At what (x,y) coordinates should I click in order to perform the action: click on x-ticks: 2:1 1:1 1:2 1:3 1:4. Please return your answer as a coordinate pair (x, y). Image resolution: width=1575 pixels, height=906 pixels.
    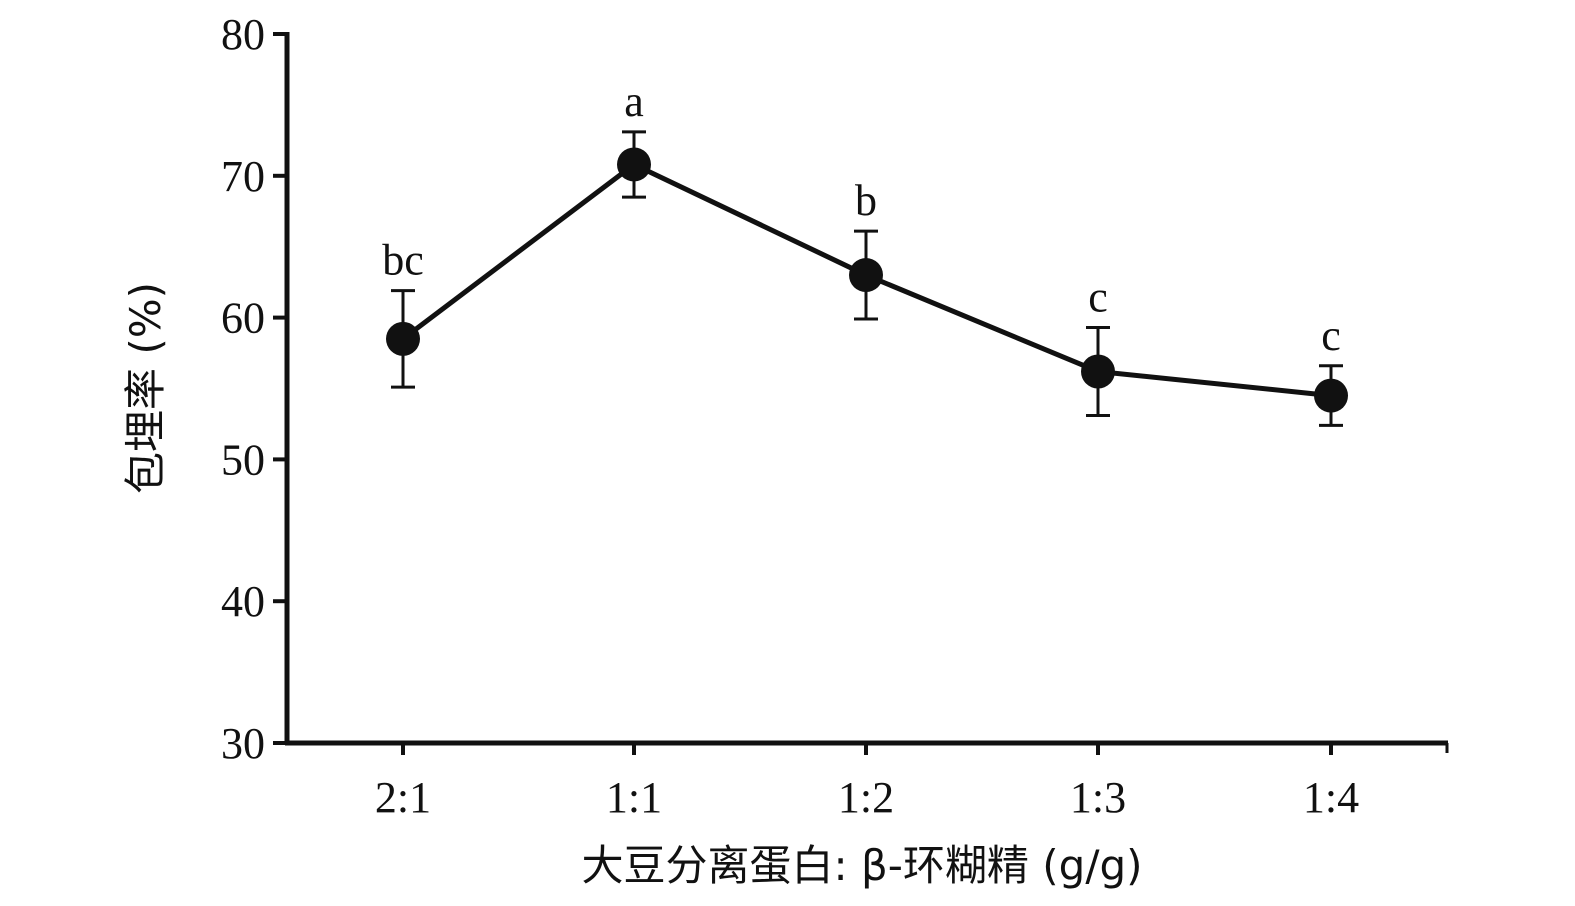
    Looking at the image, I should click on (867, 782).